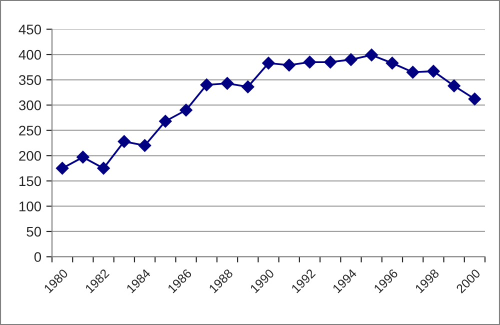 The height and width of the screenshot is (325, 500). I want to click on y-tick-label: 150, so click(30, 181).